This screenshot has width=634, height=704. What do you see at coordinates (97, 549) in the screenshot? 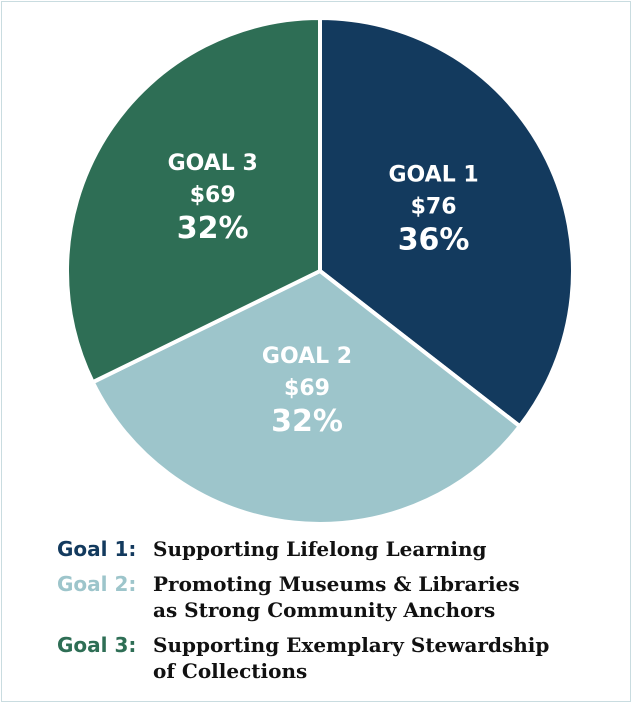
I see `legend-key-goal-1: Goal 1:` at bounding box center [97, 549].